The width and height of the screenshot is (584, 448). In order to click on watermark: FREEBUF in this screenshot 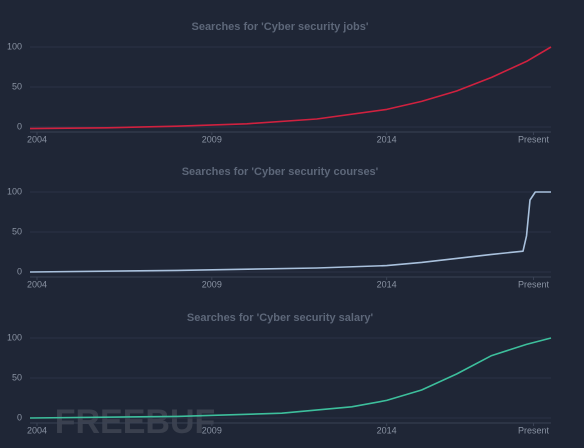, I will do `click(135, 422)`.